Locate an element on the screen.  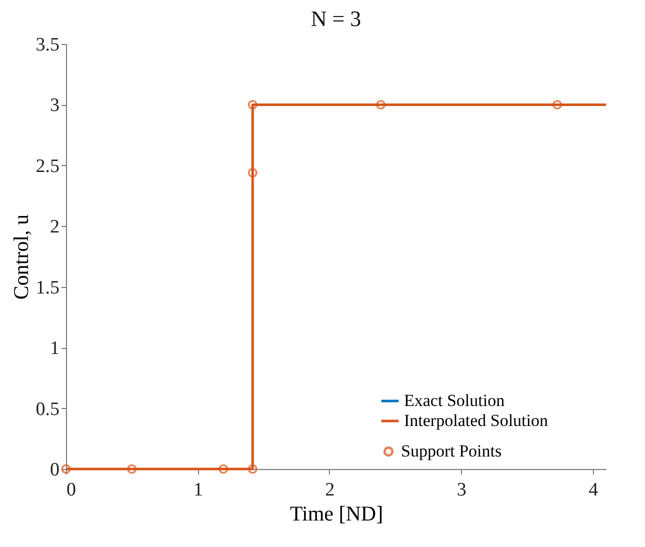
x-tick-label: 0 is located at coordinates (71, 490).